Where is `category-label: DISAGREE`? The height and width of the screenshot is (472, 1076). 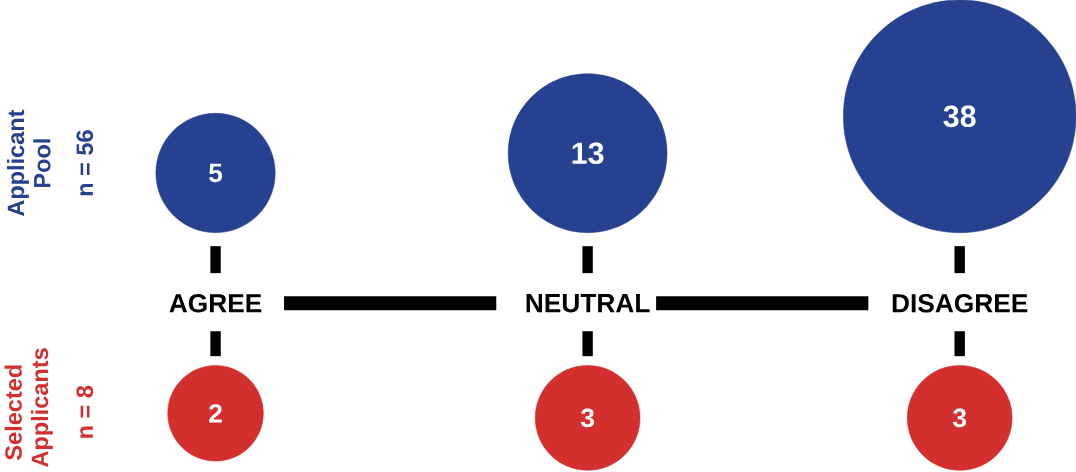
category-label: DISAGREE is located at coordinates (960, 303).